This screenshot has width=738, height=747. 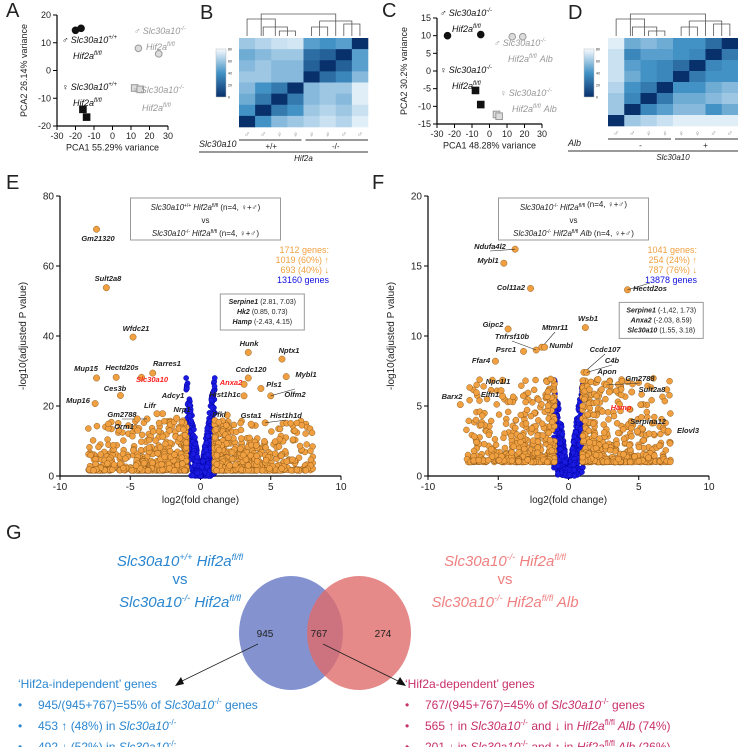 What do you see at coordinates (305, 374) in the screenshot?
I see `gene-label: Mybl1` at bounding box center [305, 374].